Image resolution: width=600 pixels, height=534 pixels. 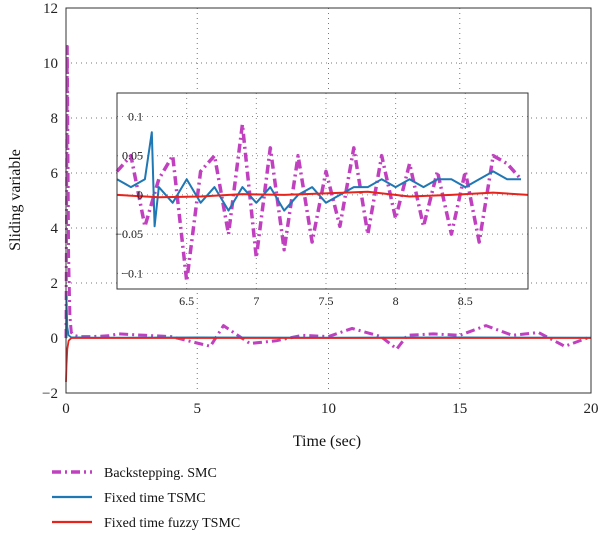 What do you see at coordinates (55, 284) in the screenshot?
I see `y-tick-label: 2` at bounding box center [55, 284].